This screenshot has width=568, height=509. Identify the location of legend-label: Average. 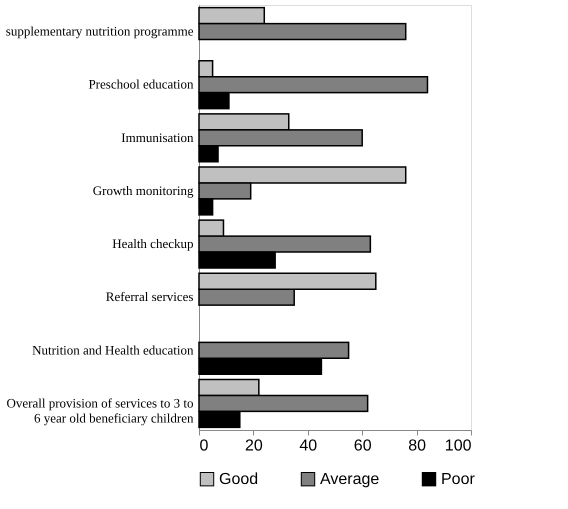
(350, 479).